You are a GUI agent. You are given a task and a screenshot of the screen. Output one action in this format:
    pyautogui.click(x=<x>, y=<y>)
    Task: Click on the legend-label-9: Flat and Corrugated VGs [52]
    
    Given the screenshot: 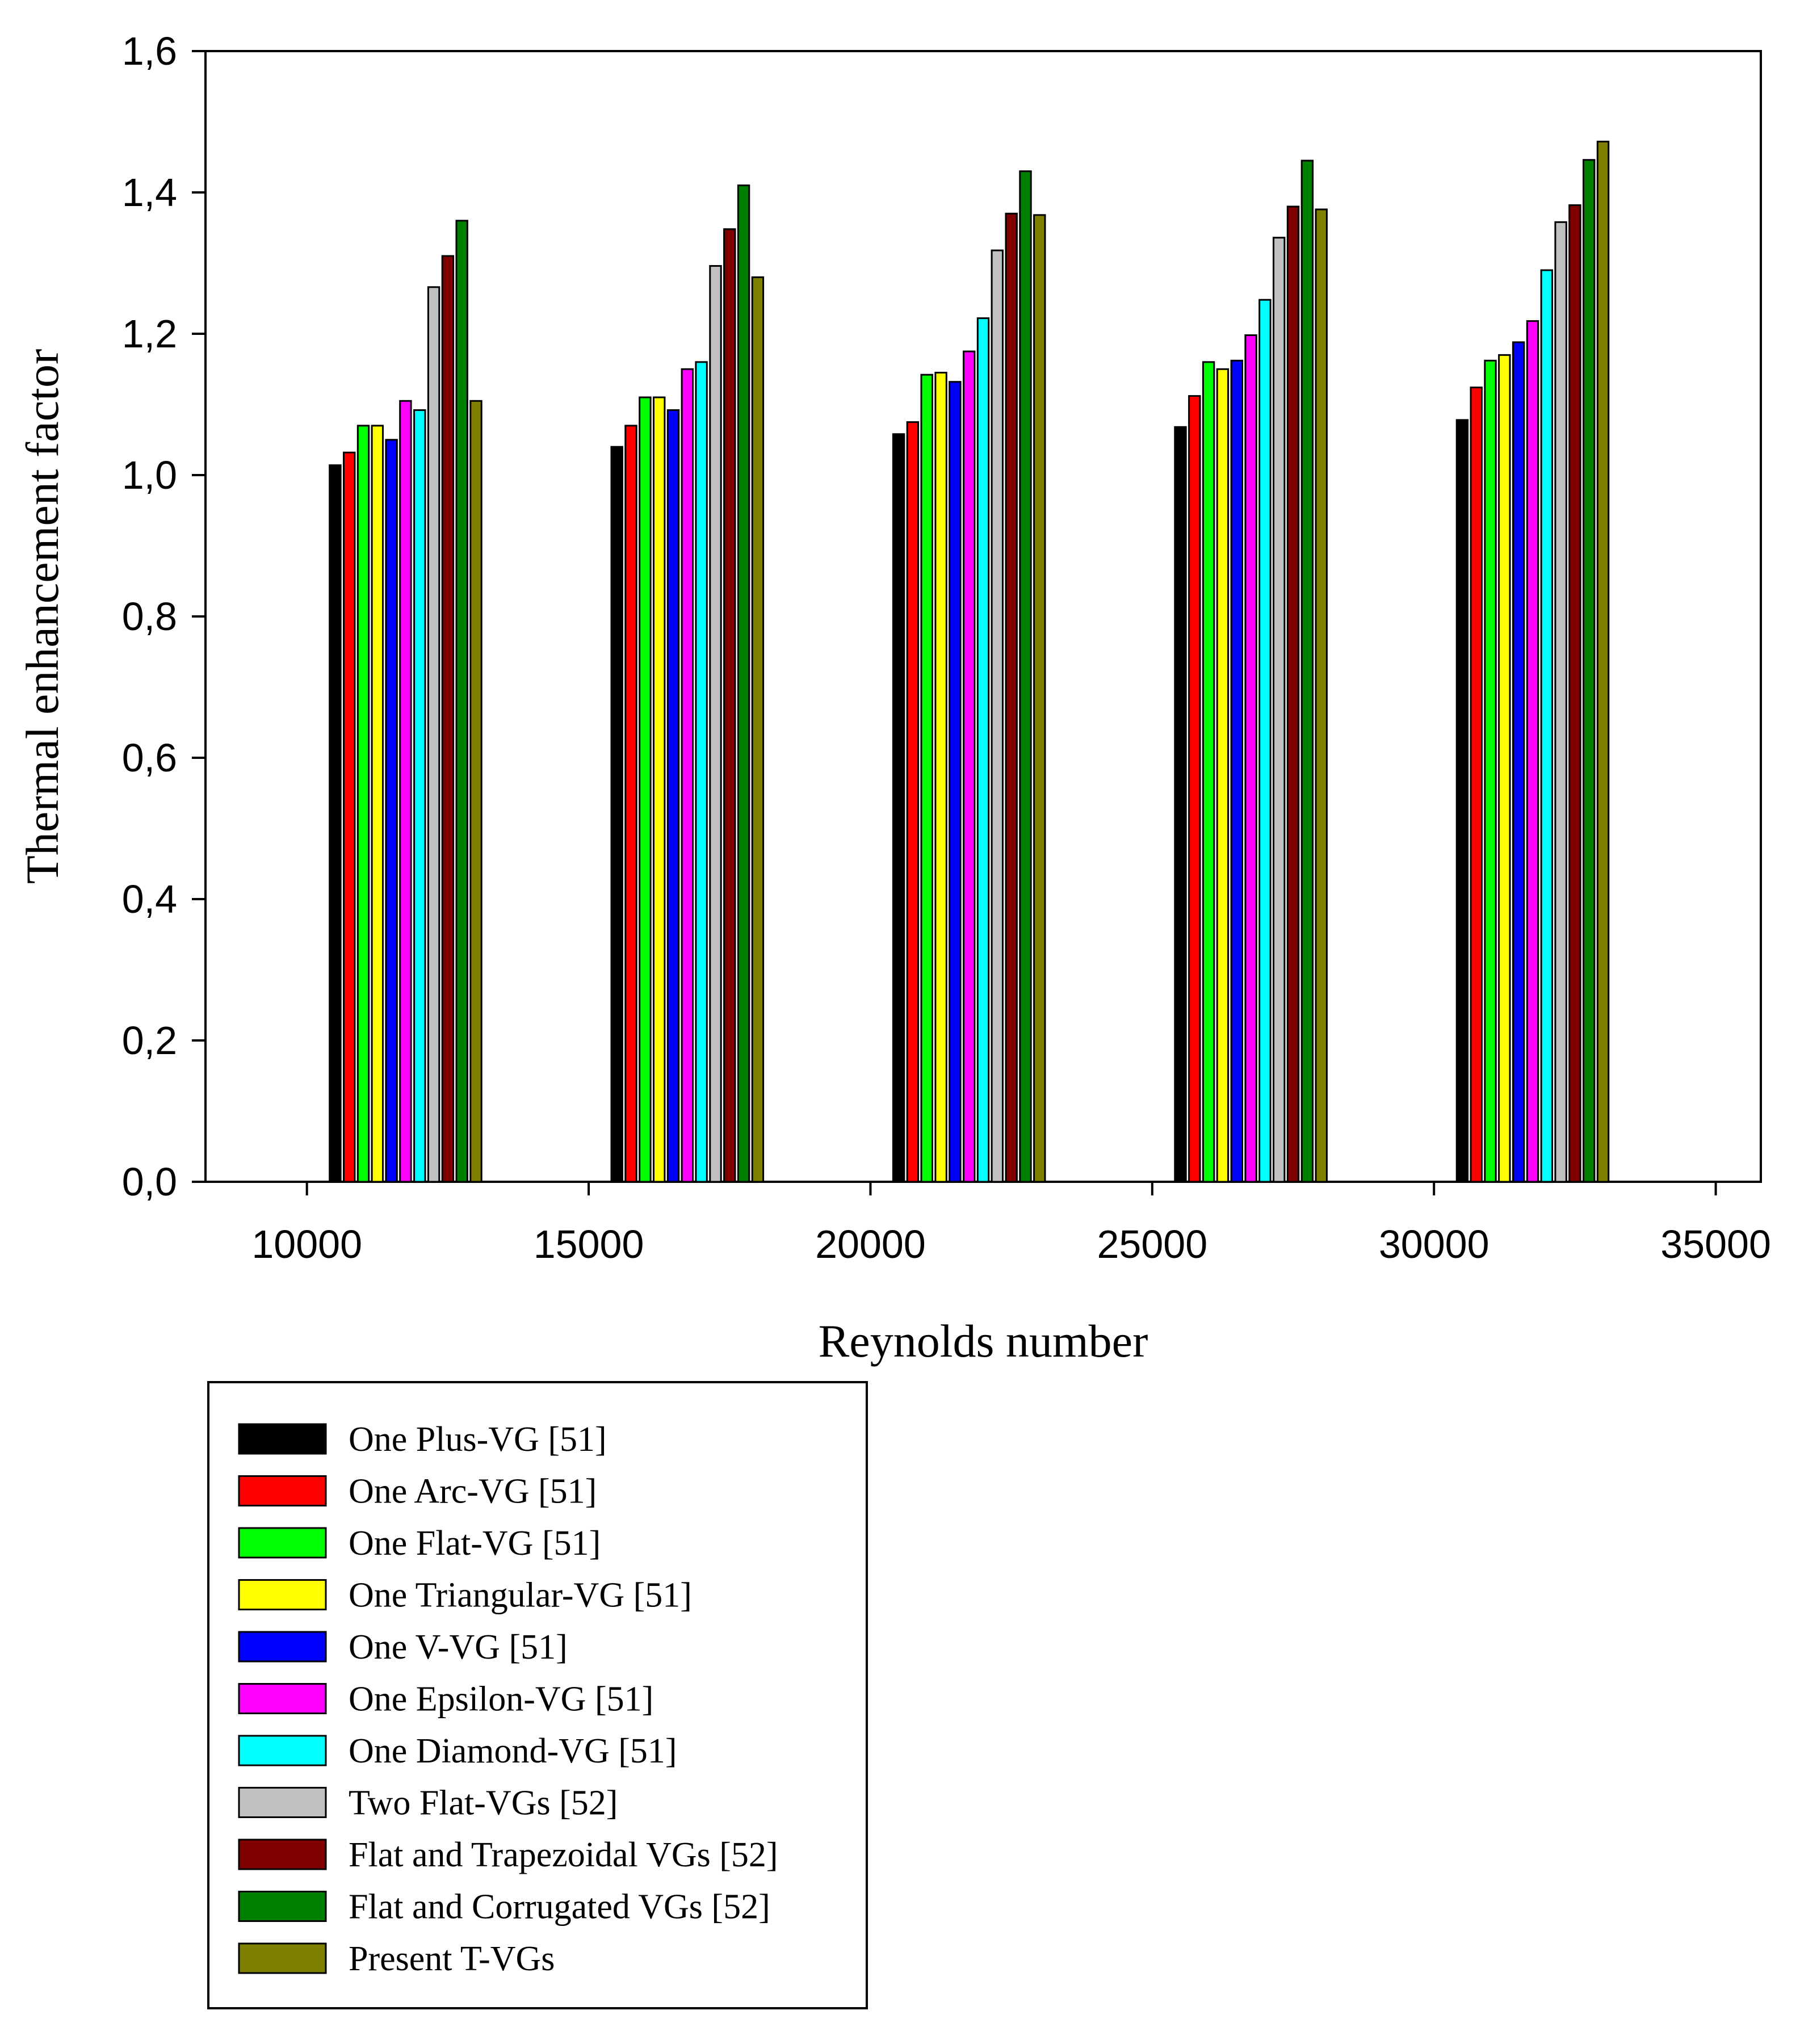 What is the action you would take?
    pyautogui.click(x=559, y=1908)
    